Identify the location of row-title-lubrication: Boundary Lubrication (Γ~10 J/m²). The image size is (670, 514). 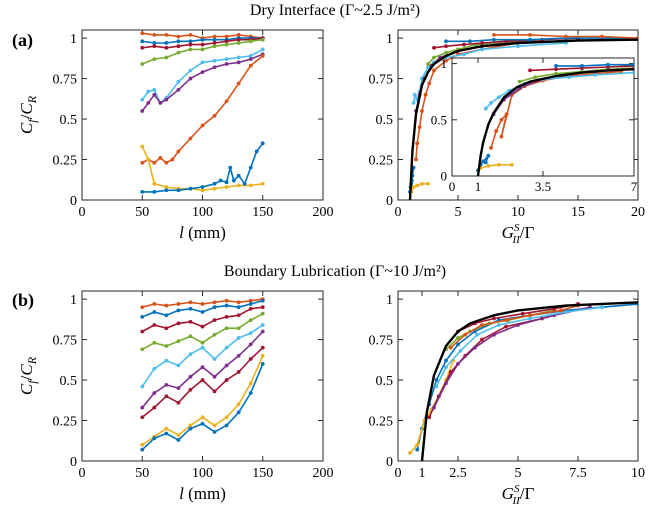
(335, 271).